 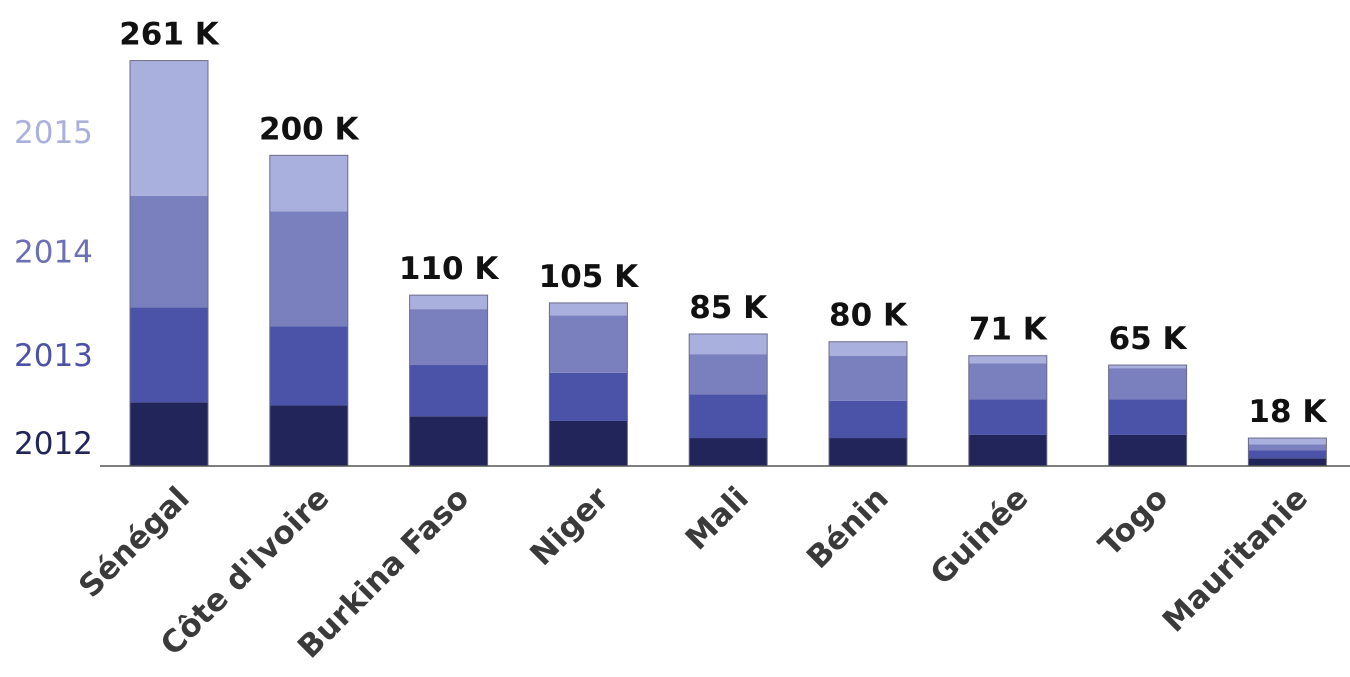 I want to click on bar-mauritanie-2013, so click(x=1287, y=454).